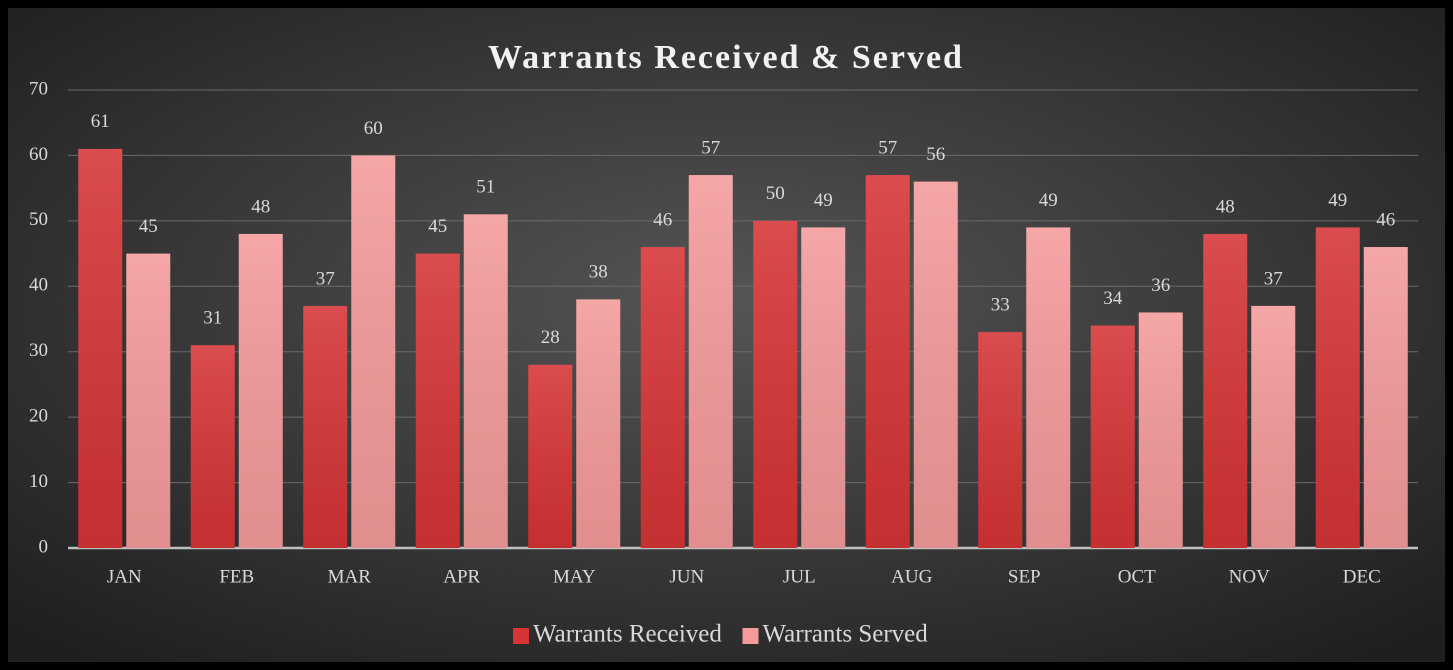 The height and width of the screenshot is (670, 1453). Describe the element at coordinates (686, 576) in the screenshot. I see `x-tick-label: JUN` at that location.